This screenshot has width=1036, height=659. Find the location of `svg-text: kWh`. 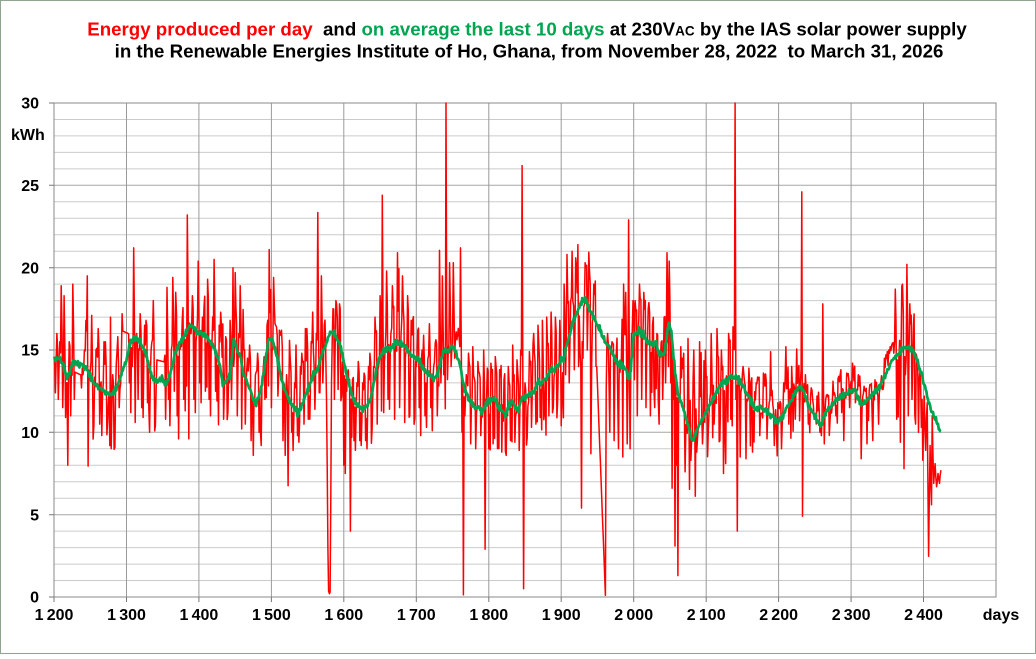

svg-text: kWh is located at coordinates (28, 135).